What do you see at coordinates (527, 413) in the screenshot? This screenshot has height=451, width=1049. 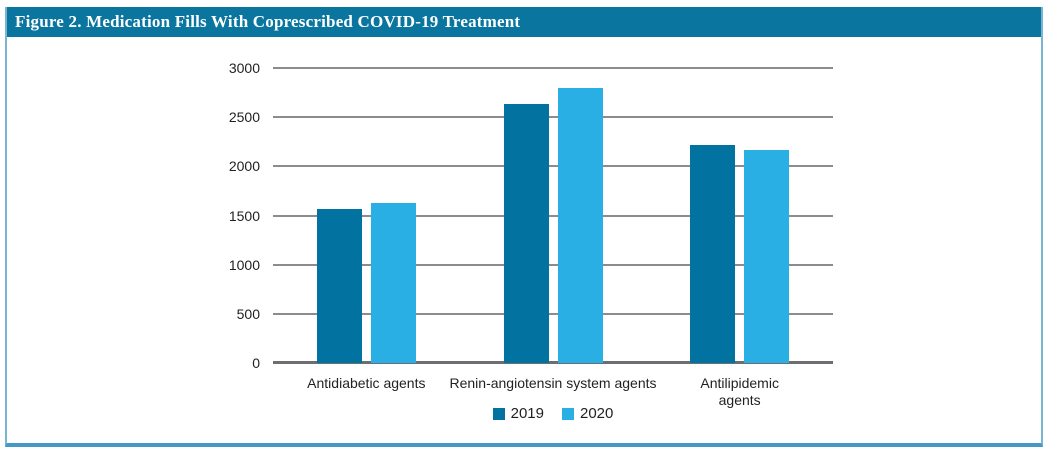 I see `legend-label-2019: 2019` at bounding box center [527, 413].